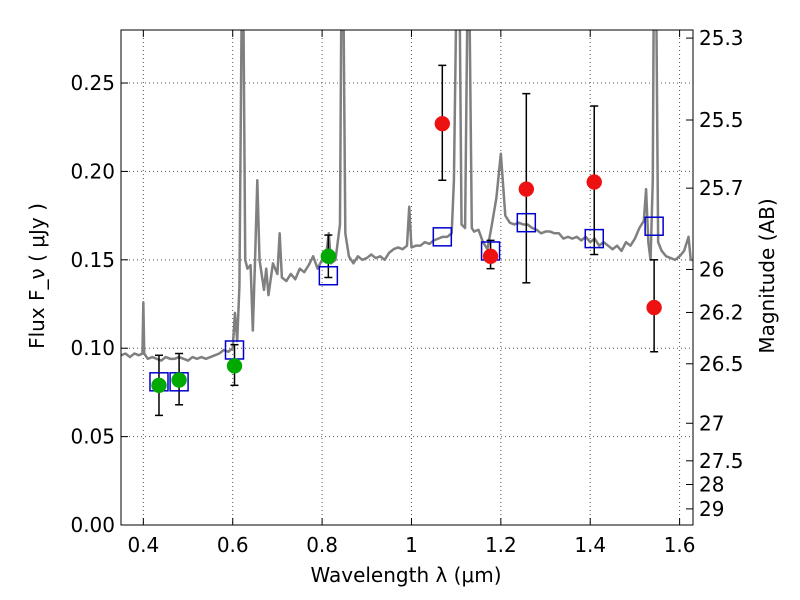 The image size is (800, 600). Describe the element at coordinates (721, 364) in the screenshot. I see `mag-tick-label: 26.5` at that location.